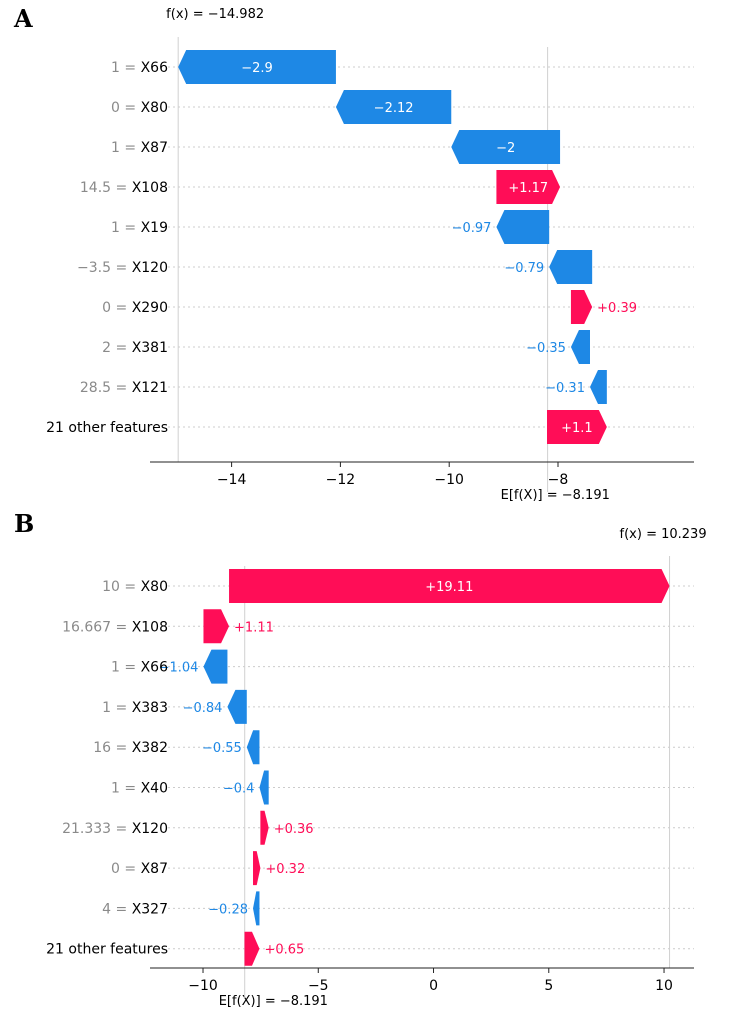 The width and height of the screenshot is (754, 1014). Describe the element at coordinates (139, 148) in the screenshot. I see `feature-label: 1 = X87` at that location.